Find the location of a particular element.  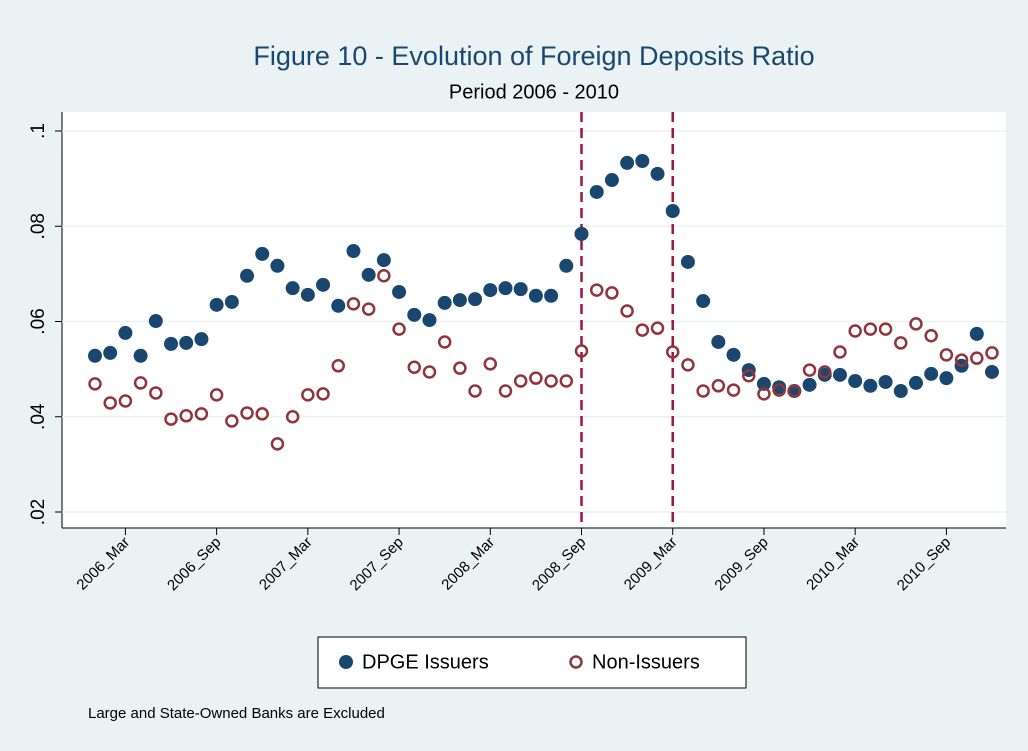

y-tick-label: .1 is located at coordinates (38, 131).